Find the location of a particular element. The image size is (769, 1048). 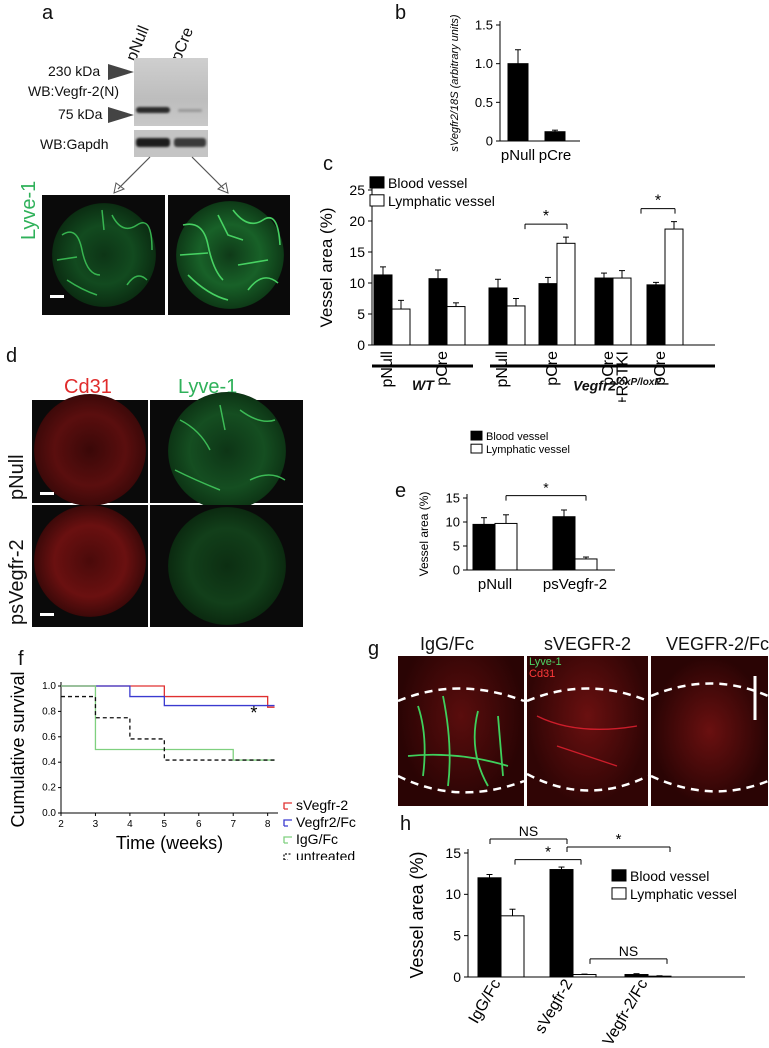

y-tick-label: 10 is located at coordinates (357, 283).